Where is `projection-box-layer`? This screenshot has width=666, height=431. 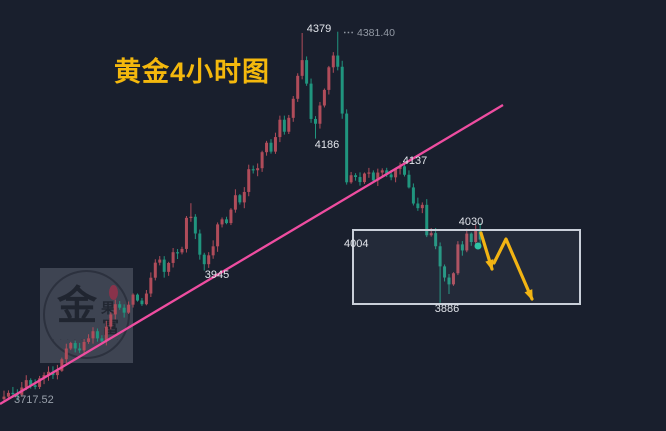
projection-box-layer is located at coordinates (466, 267).